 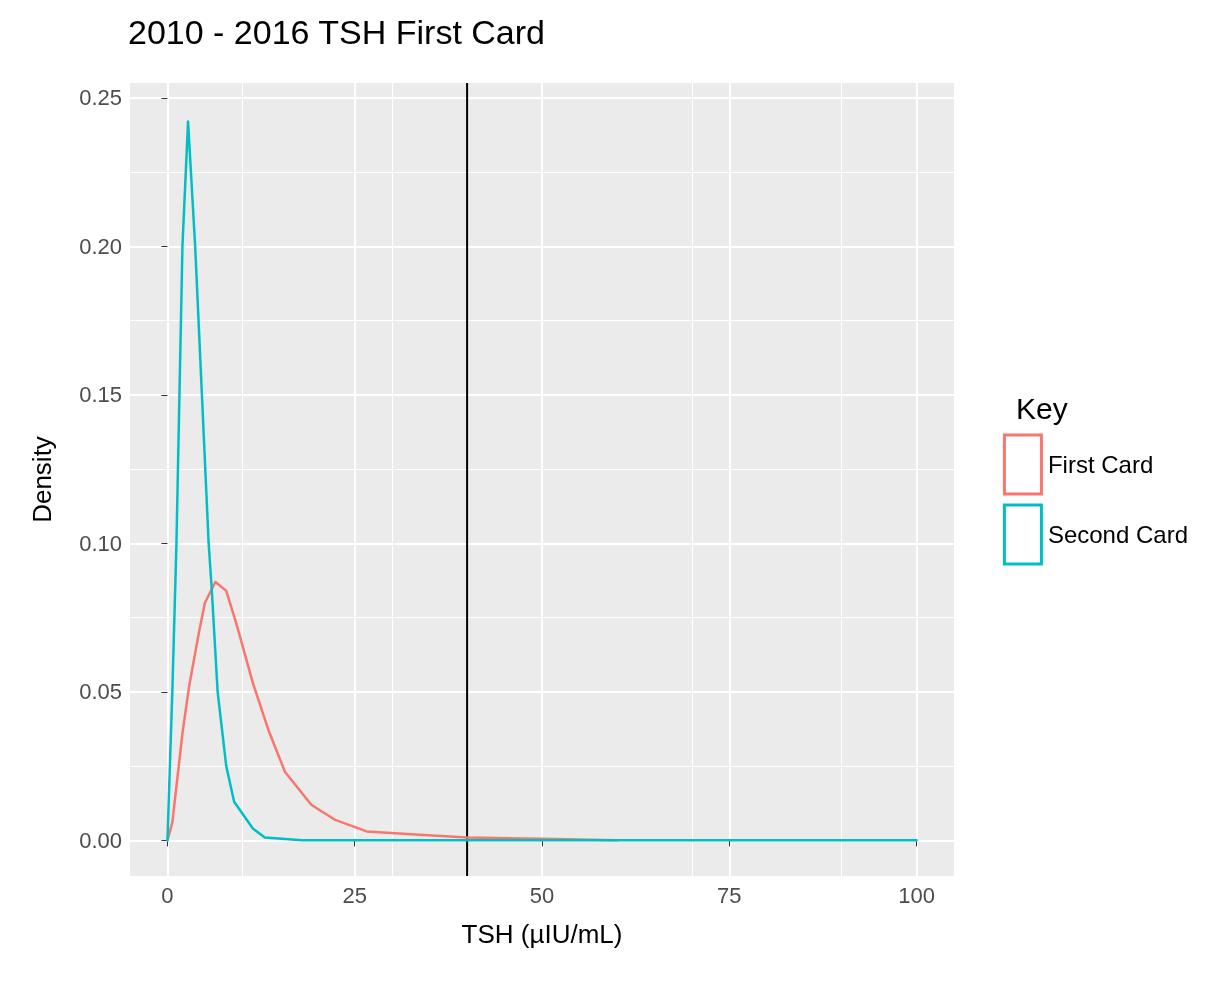 What do you see at coordinates (1042, 408) in the screenshot?
I see `legend-title: Key` at bounding box center [1042, 408].